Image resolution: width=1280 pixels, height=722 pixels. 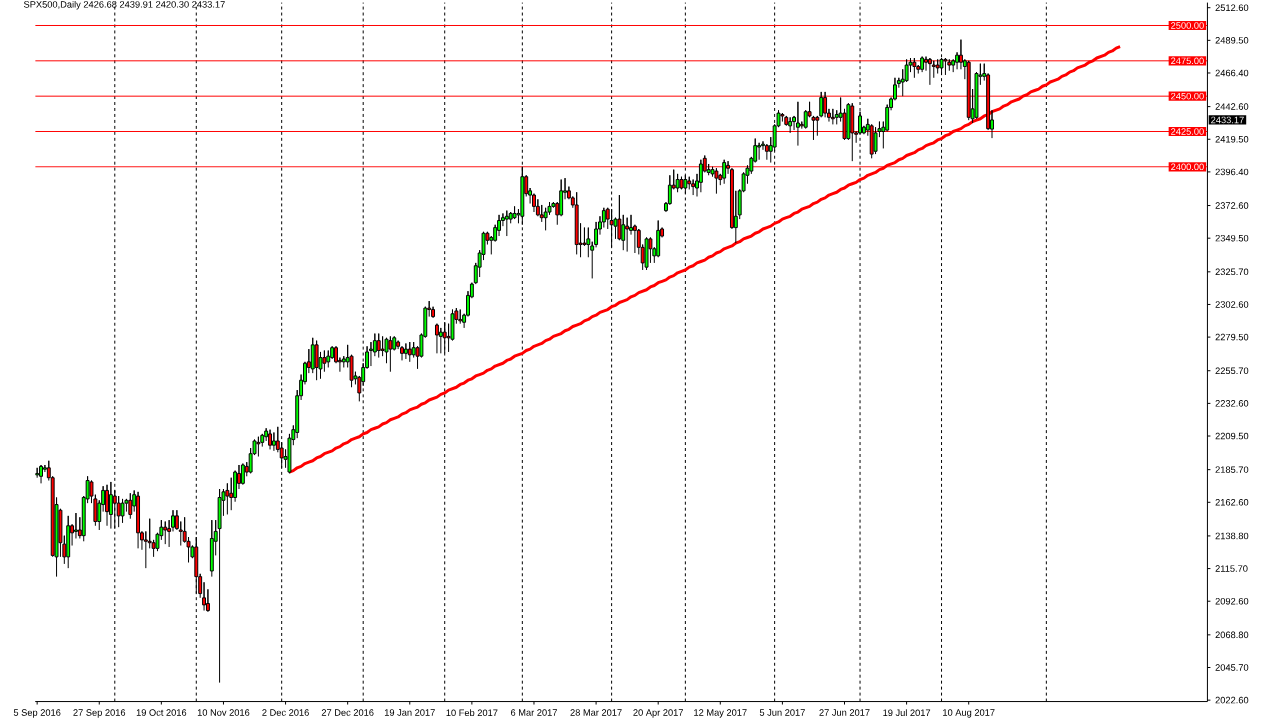 I want to click on y-tick-label: 2022.60, so click(x=1232, y=700).